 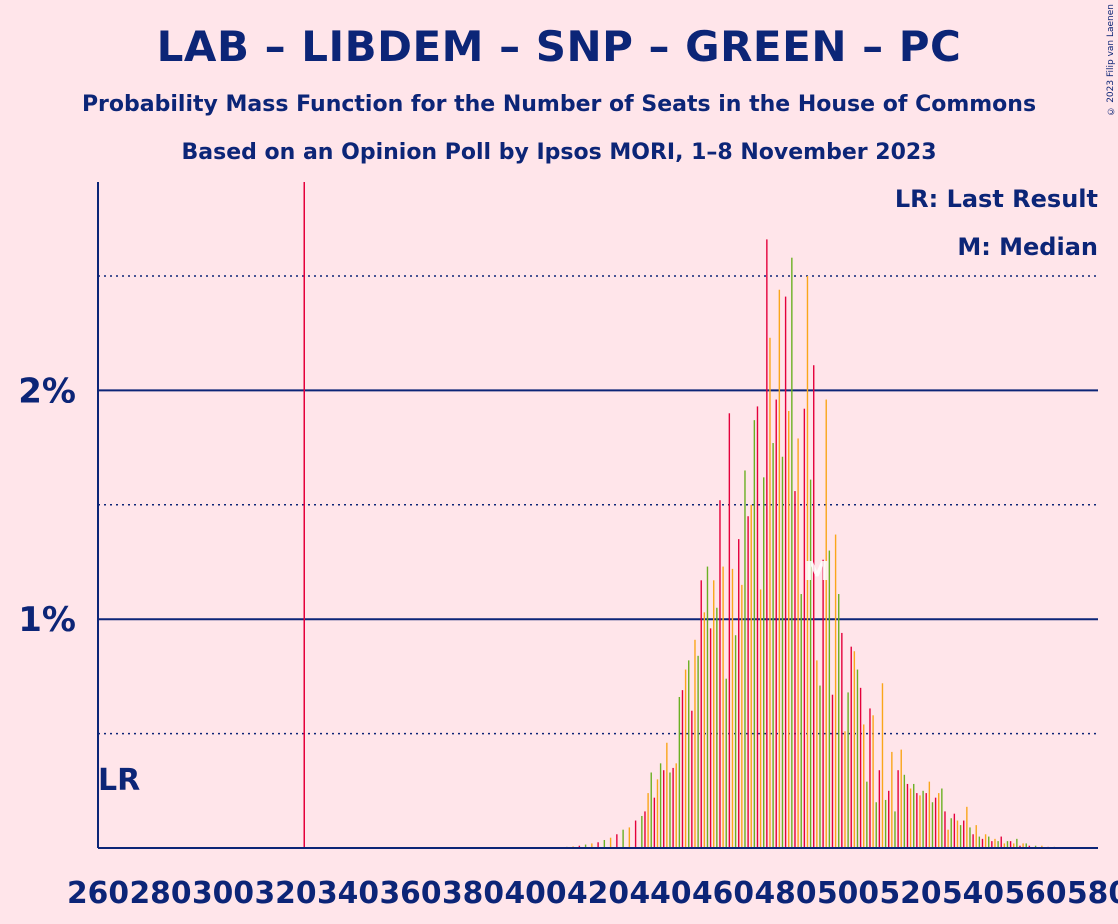 What do you see at coordinates (911, 893) in the screenshot?
I see `x-tick-label: 520` at bounding box center [911, 893].